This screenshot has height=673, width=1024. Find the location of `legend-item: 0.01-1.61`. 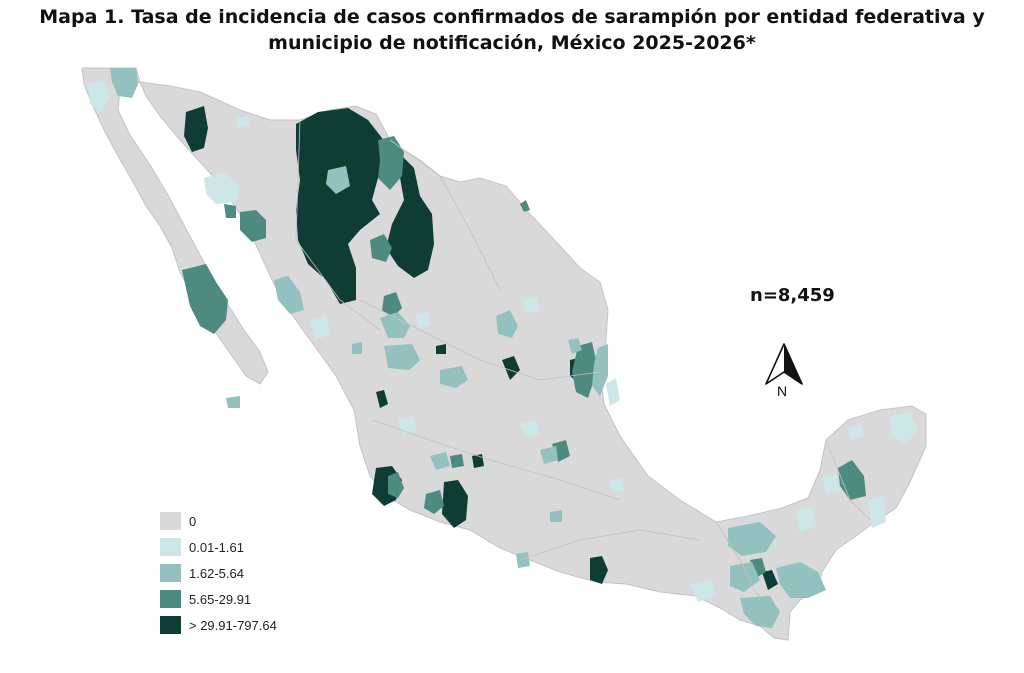

legend-item: 0.01-1.61 is located at coordinates (218, 547).